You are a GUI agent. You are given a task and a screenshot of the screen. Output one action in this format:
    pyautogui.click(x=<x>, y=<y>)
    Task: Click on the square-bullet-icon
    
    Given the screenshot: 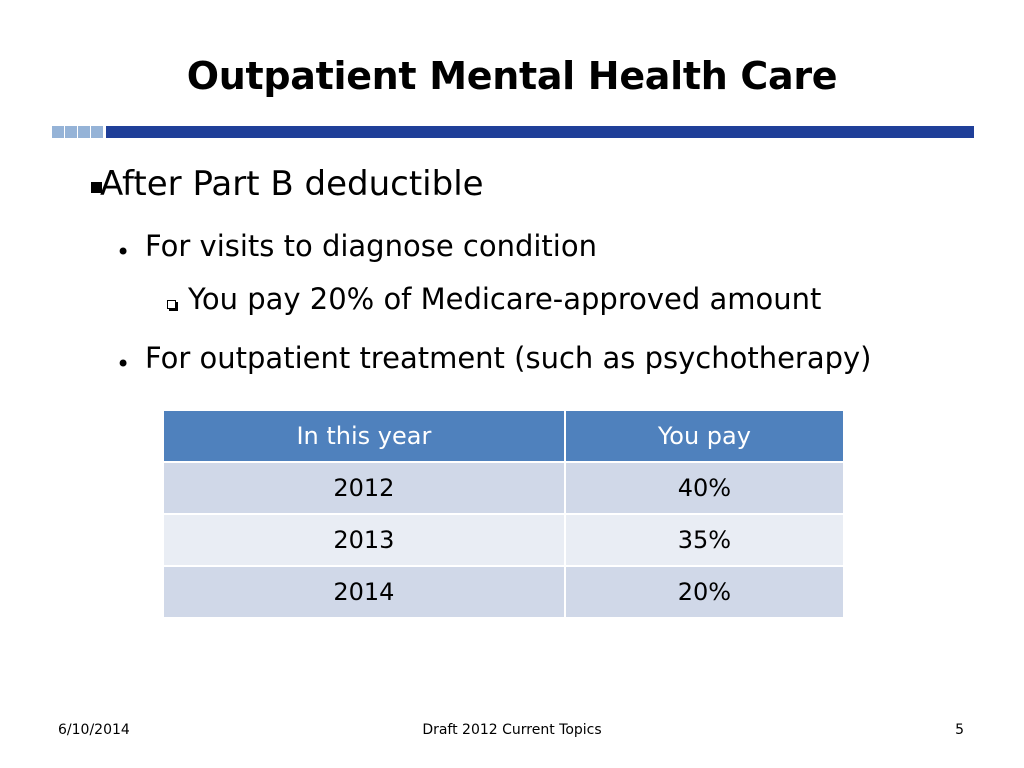 What is the action you would take?
    pyautogui.click(x=96, y=187)
    